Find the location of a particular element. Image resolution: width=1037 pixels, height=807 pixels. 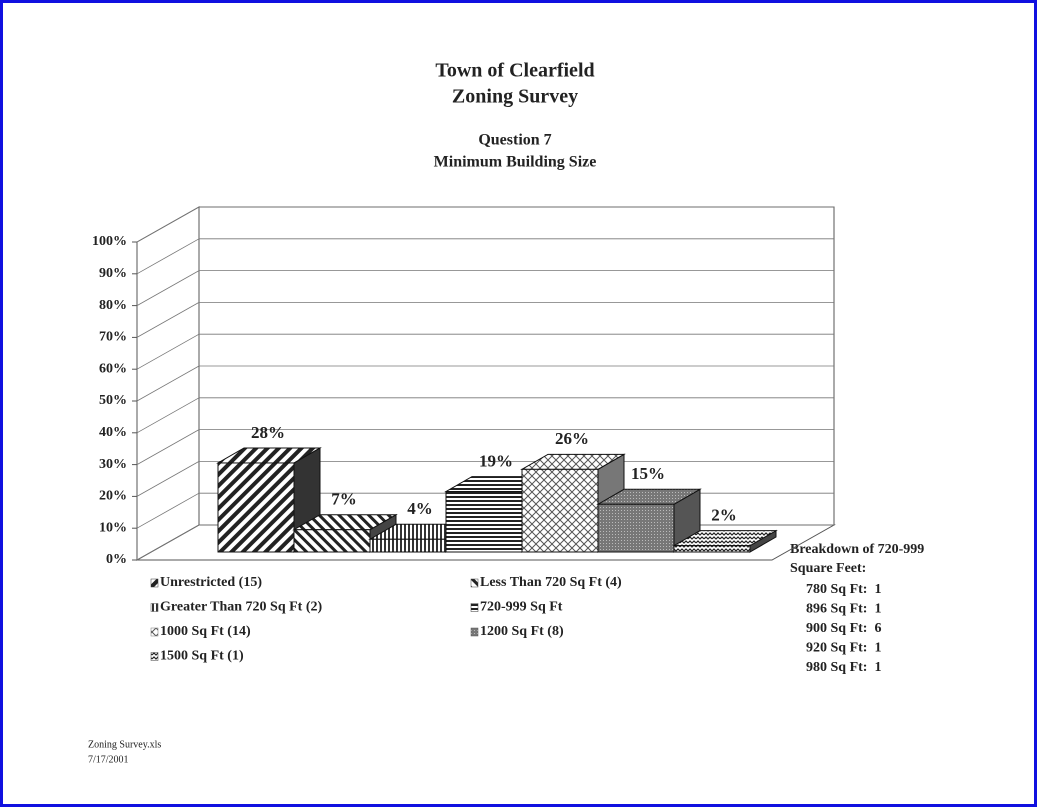

y-tick-label: 80% is located at coordinates (113, 305).